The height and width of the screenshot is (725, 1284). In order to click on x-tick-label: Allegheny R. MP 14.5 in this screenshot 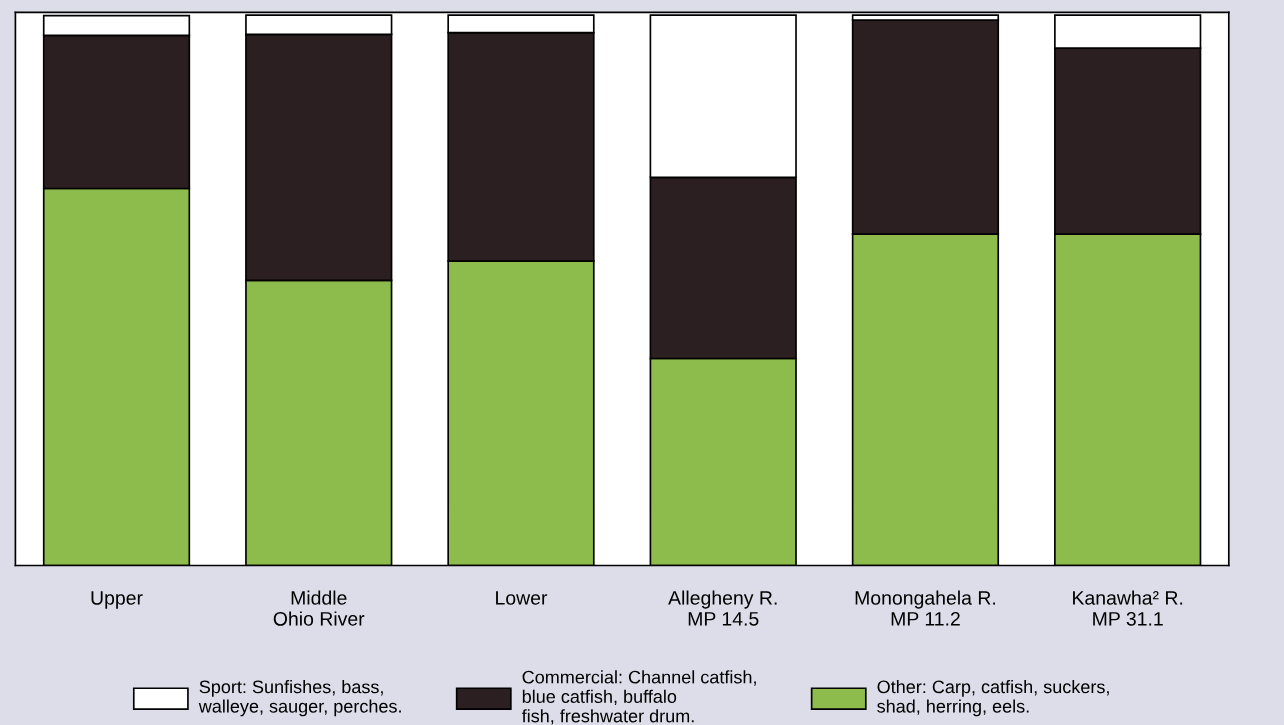, I will do `click(722, 608)`.